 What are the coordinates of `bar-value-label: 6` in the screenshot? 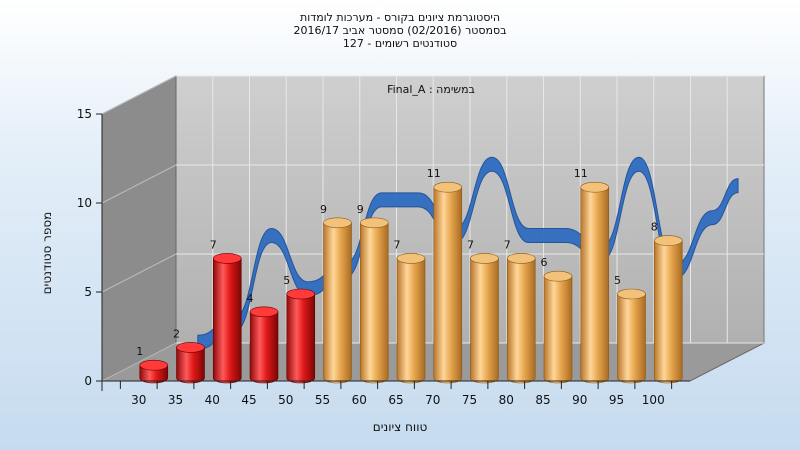 It's located at (544, 262).